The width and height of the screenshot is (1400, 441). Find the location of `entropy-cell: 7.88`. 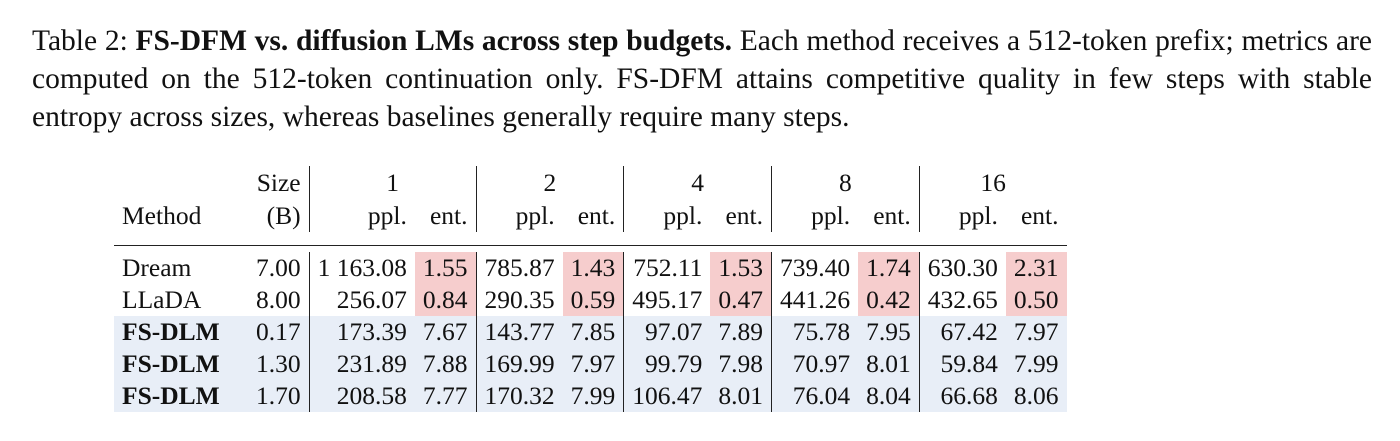

entropy-cell: 7.88 is located at coordinates (445, 364).